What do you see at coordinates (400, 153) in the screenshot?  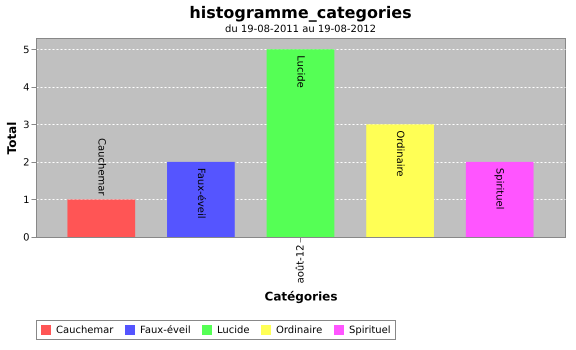 I see `annotation: Ordinaire` at bounding box center [400, 153].